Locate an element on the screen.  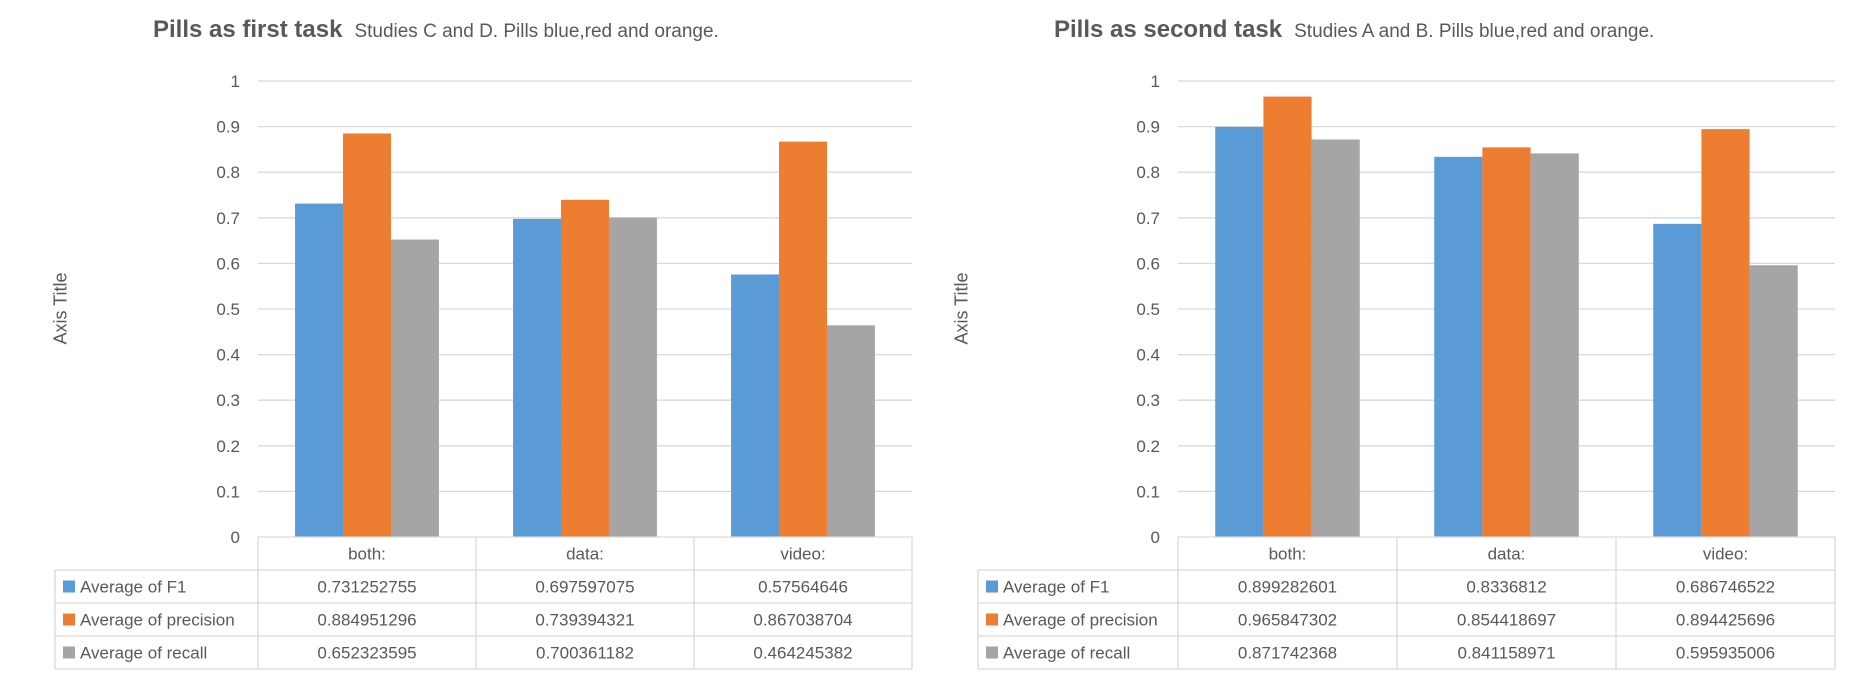
data-label: 0.871742368 is located at coordinates (1287, 653).